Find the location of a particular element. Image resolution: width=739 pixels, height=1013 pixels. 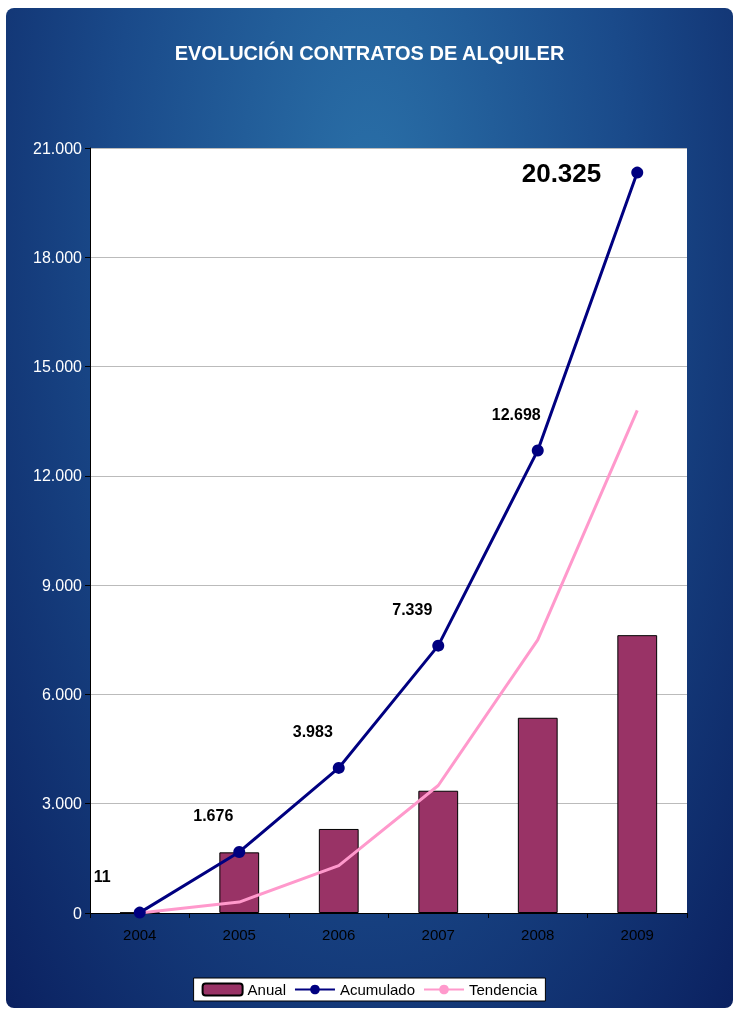

data-label: 20.325 is located at coordinates (561, 172).